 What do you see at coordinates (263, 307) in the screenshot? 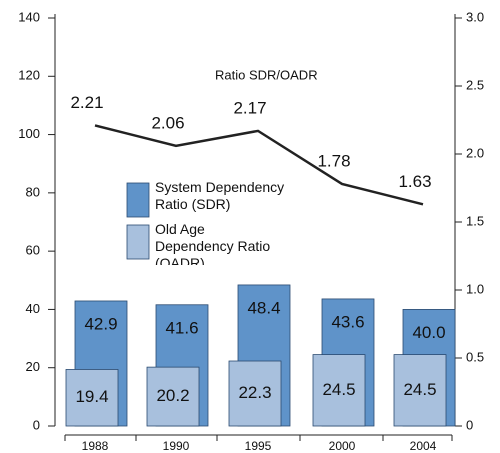
I see `bar-label: 48.4` at bounding box center [263, 307].